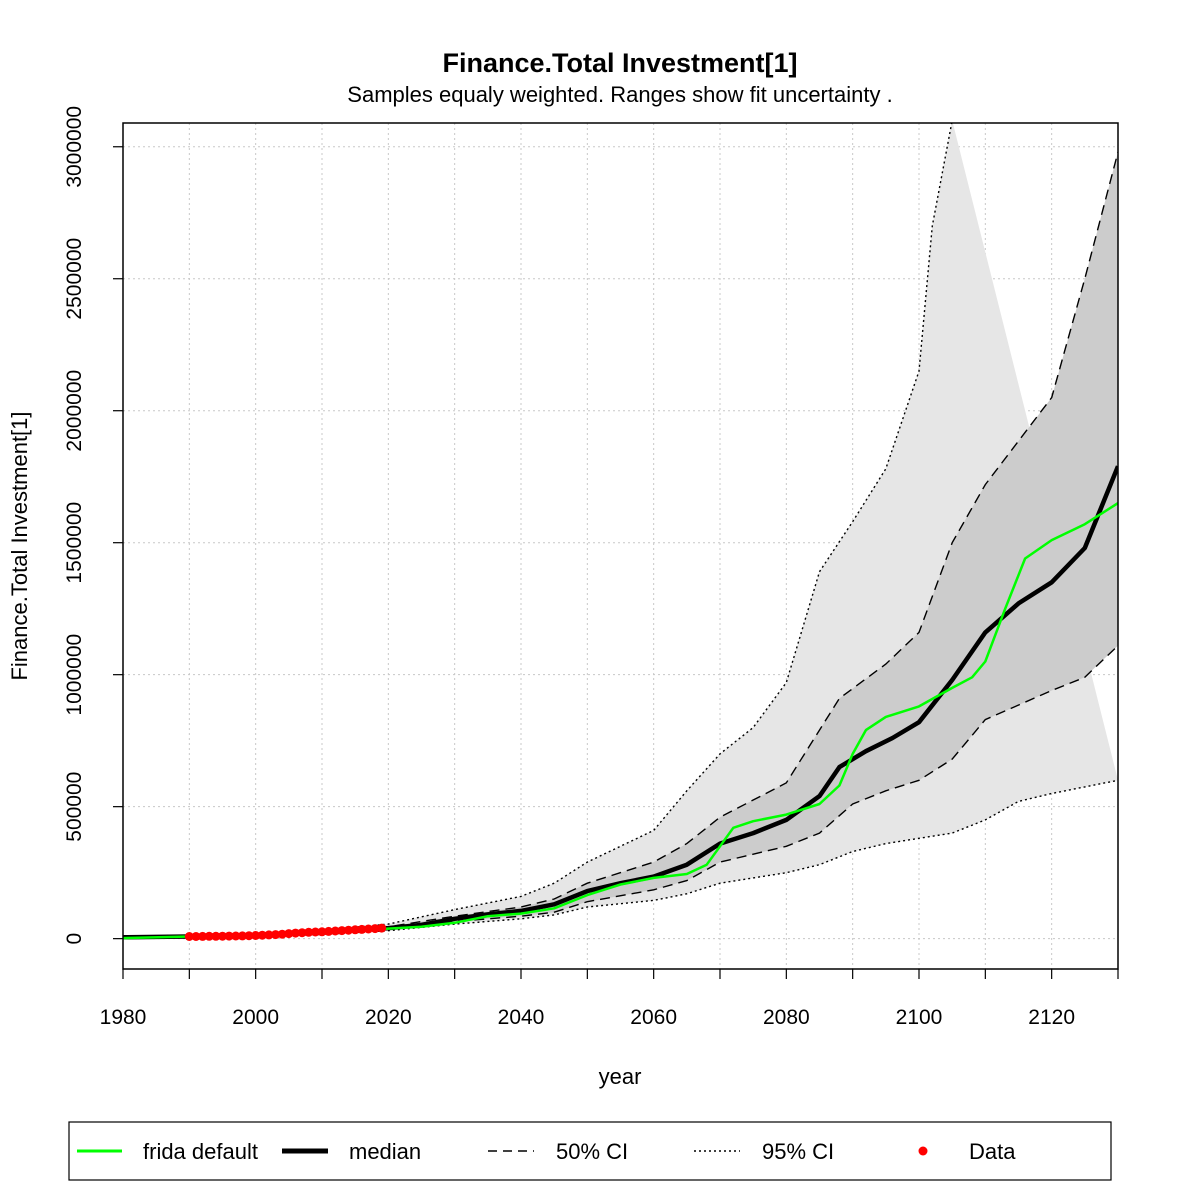 This screenshot has height=1181, width=1181. Describe the element at coordinates (919, 1017) in the screenshot. I see `x-tick-label: 2100` at that location.